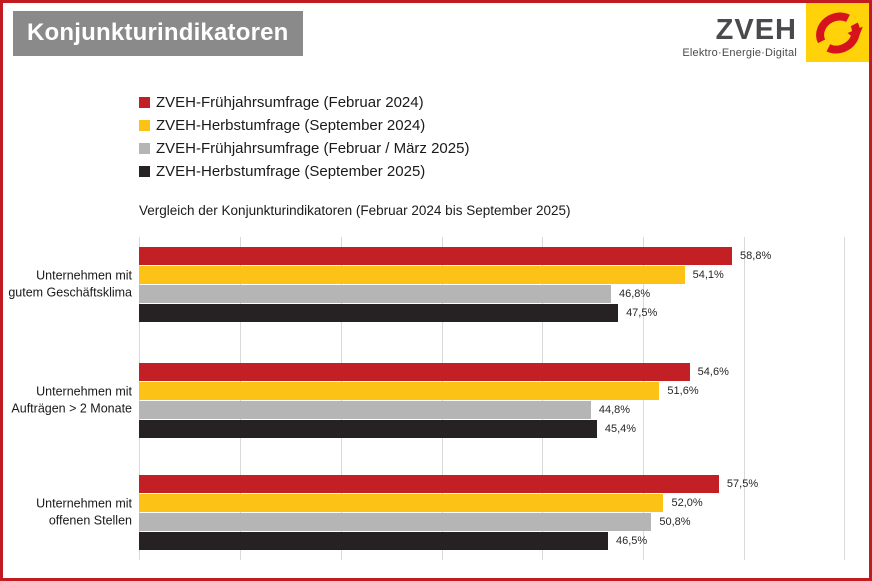  I want to click on legend-item-1: ZVEH-Herbstumfrage (September 2024), so click(304, 125).